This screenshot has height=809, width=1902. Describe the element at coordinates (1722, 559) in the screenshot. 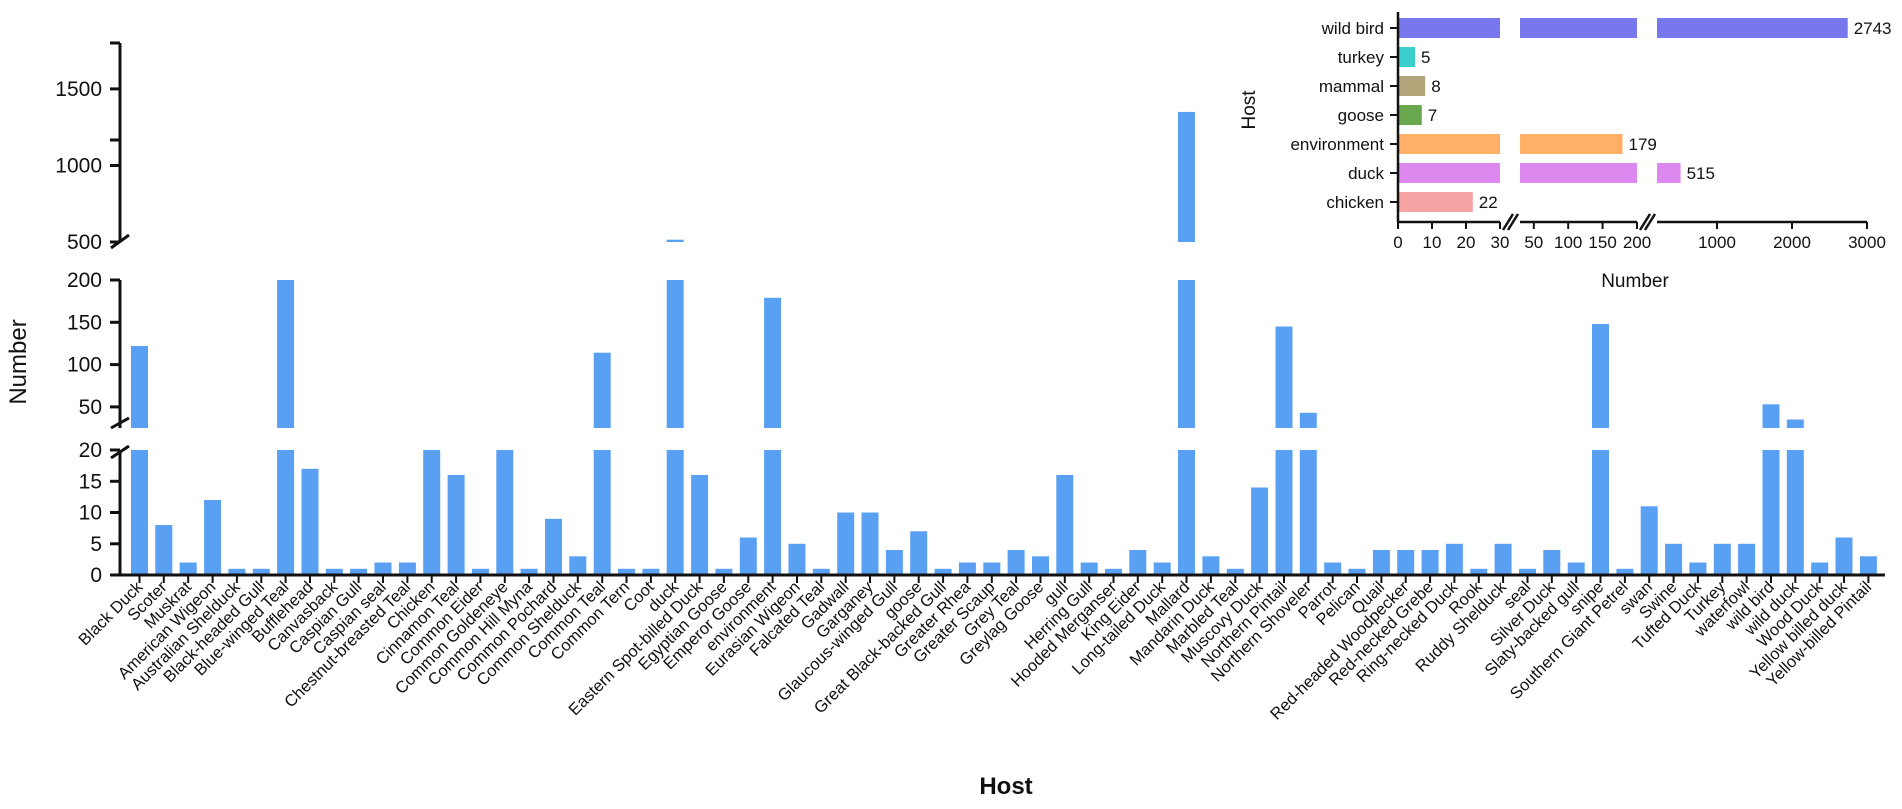

I see `bar-66-seg1` at that location.